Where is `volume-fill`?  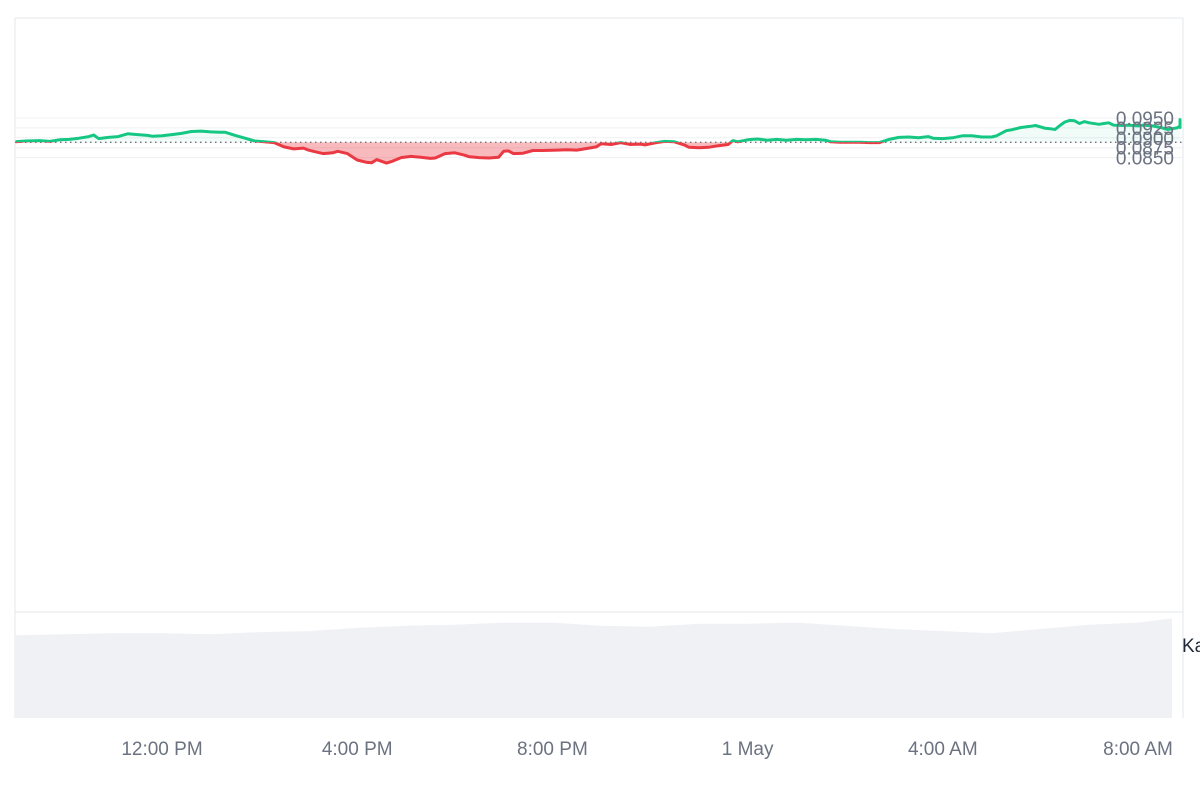
volume-fill is located at coordinates (593, 667).